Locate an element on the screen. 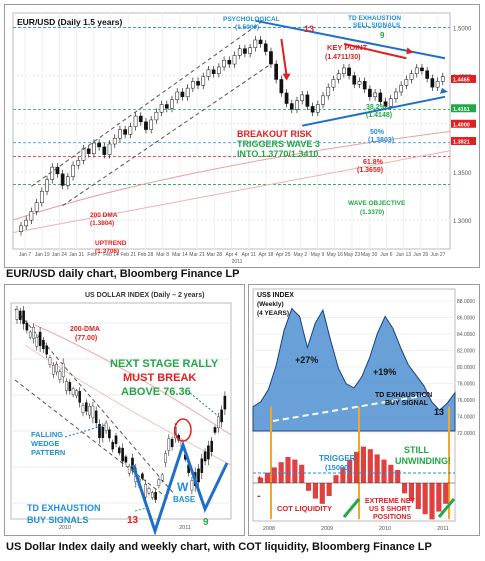 Image resolution: width=485 pixels, height=561 pixels. channel-upper is located at coordinates (146, 104).